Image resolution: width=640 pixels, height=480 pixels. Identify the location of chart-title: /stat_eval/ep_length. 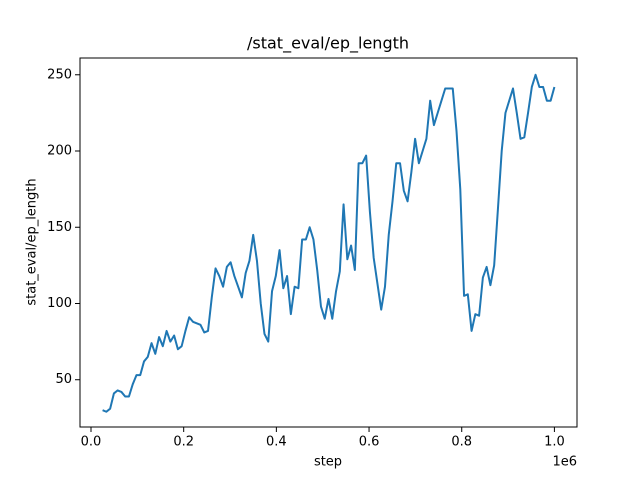
(328, 44).